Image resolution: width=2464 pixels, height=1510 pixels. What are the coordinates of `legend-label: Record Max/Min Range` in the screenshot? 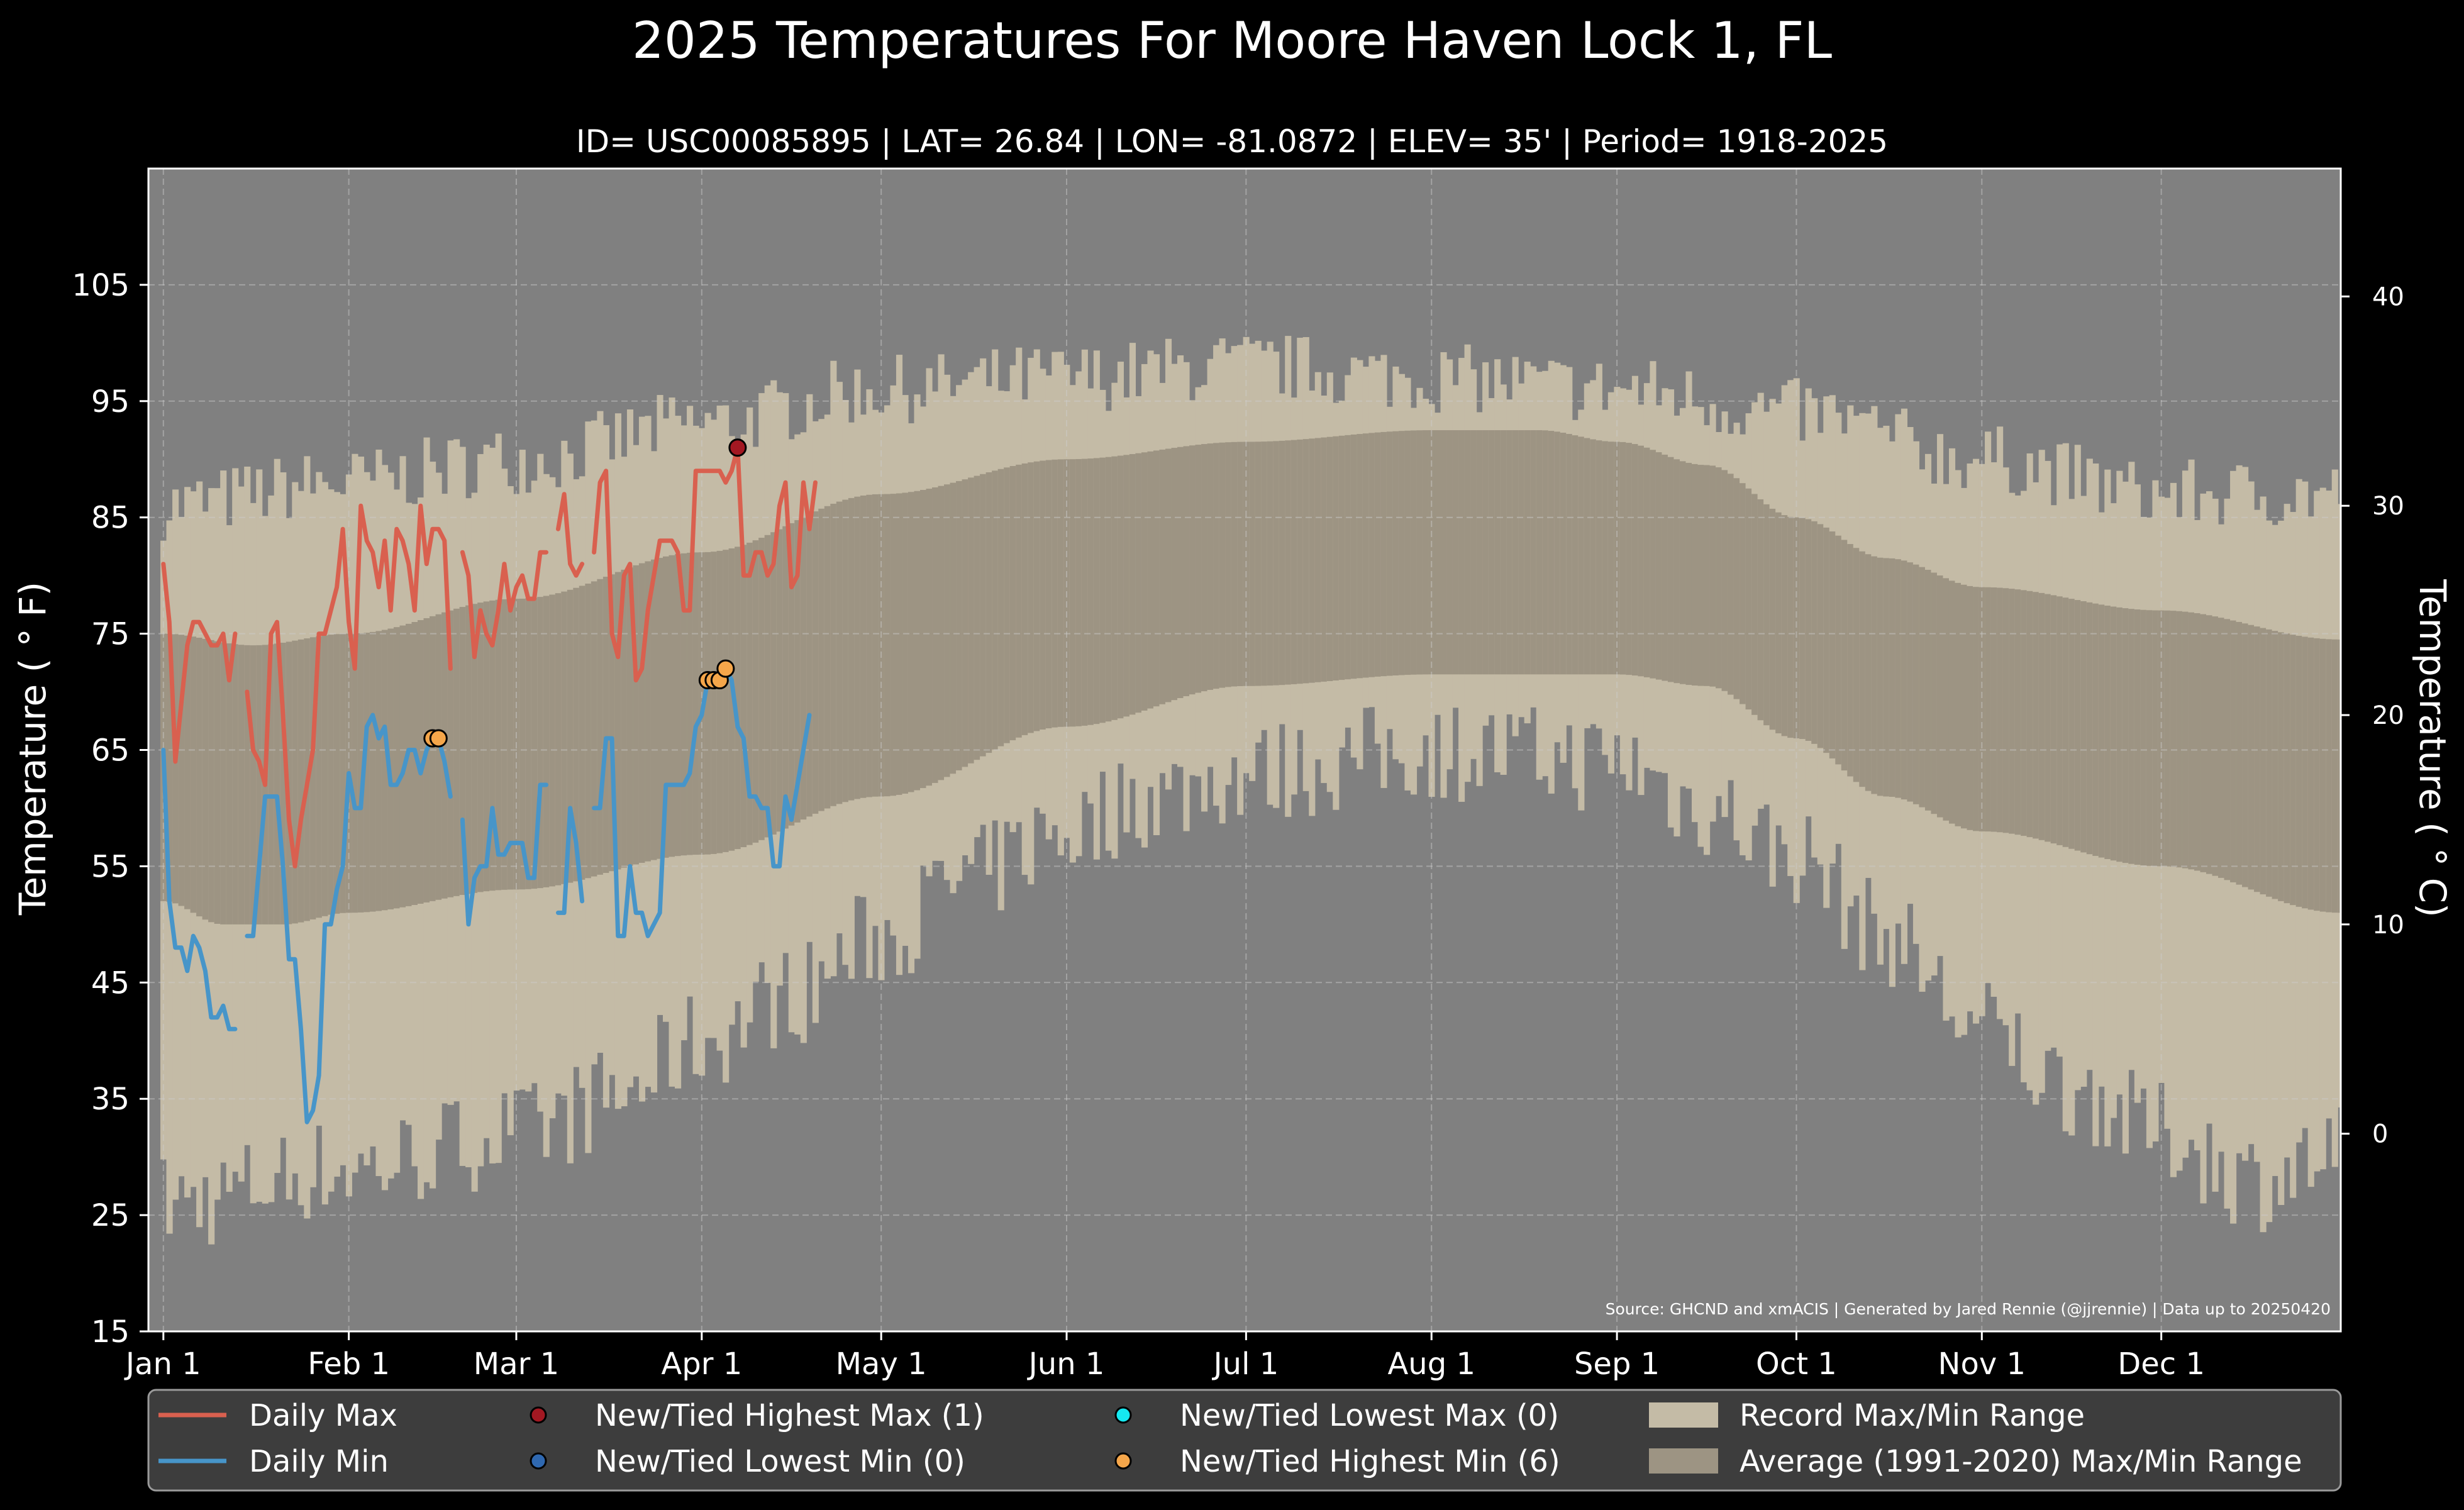 It's located at (1912, 1415).